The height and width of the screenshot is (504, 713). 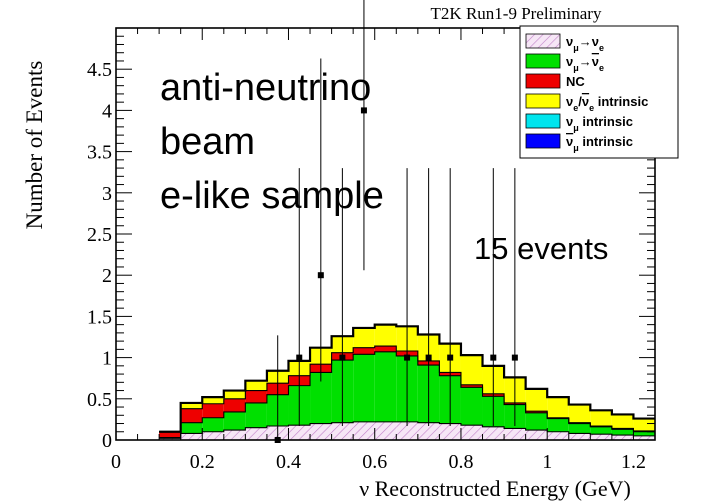 I want to click on legend-label-0: νμ→νe, so click(x=585, y=43).